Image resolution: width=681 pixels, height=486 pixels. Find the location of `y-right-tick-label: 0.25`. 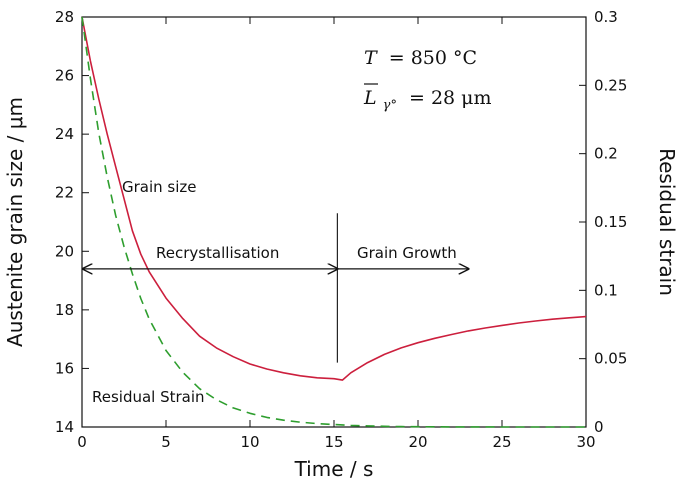

y-right-tick-label: 0.25 is located at coordinates (610, 85).